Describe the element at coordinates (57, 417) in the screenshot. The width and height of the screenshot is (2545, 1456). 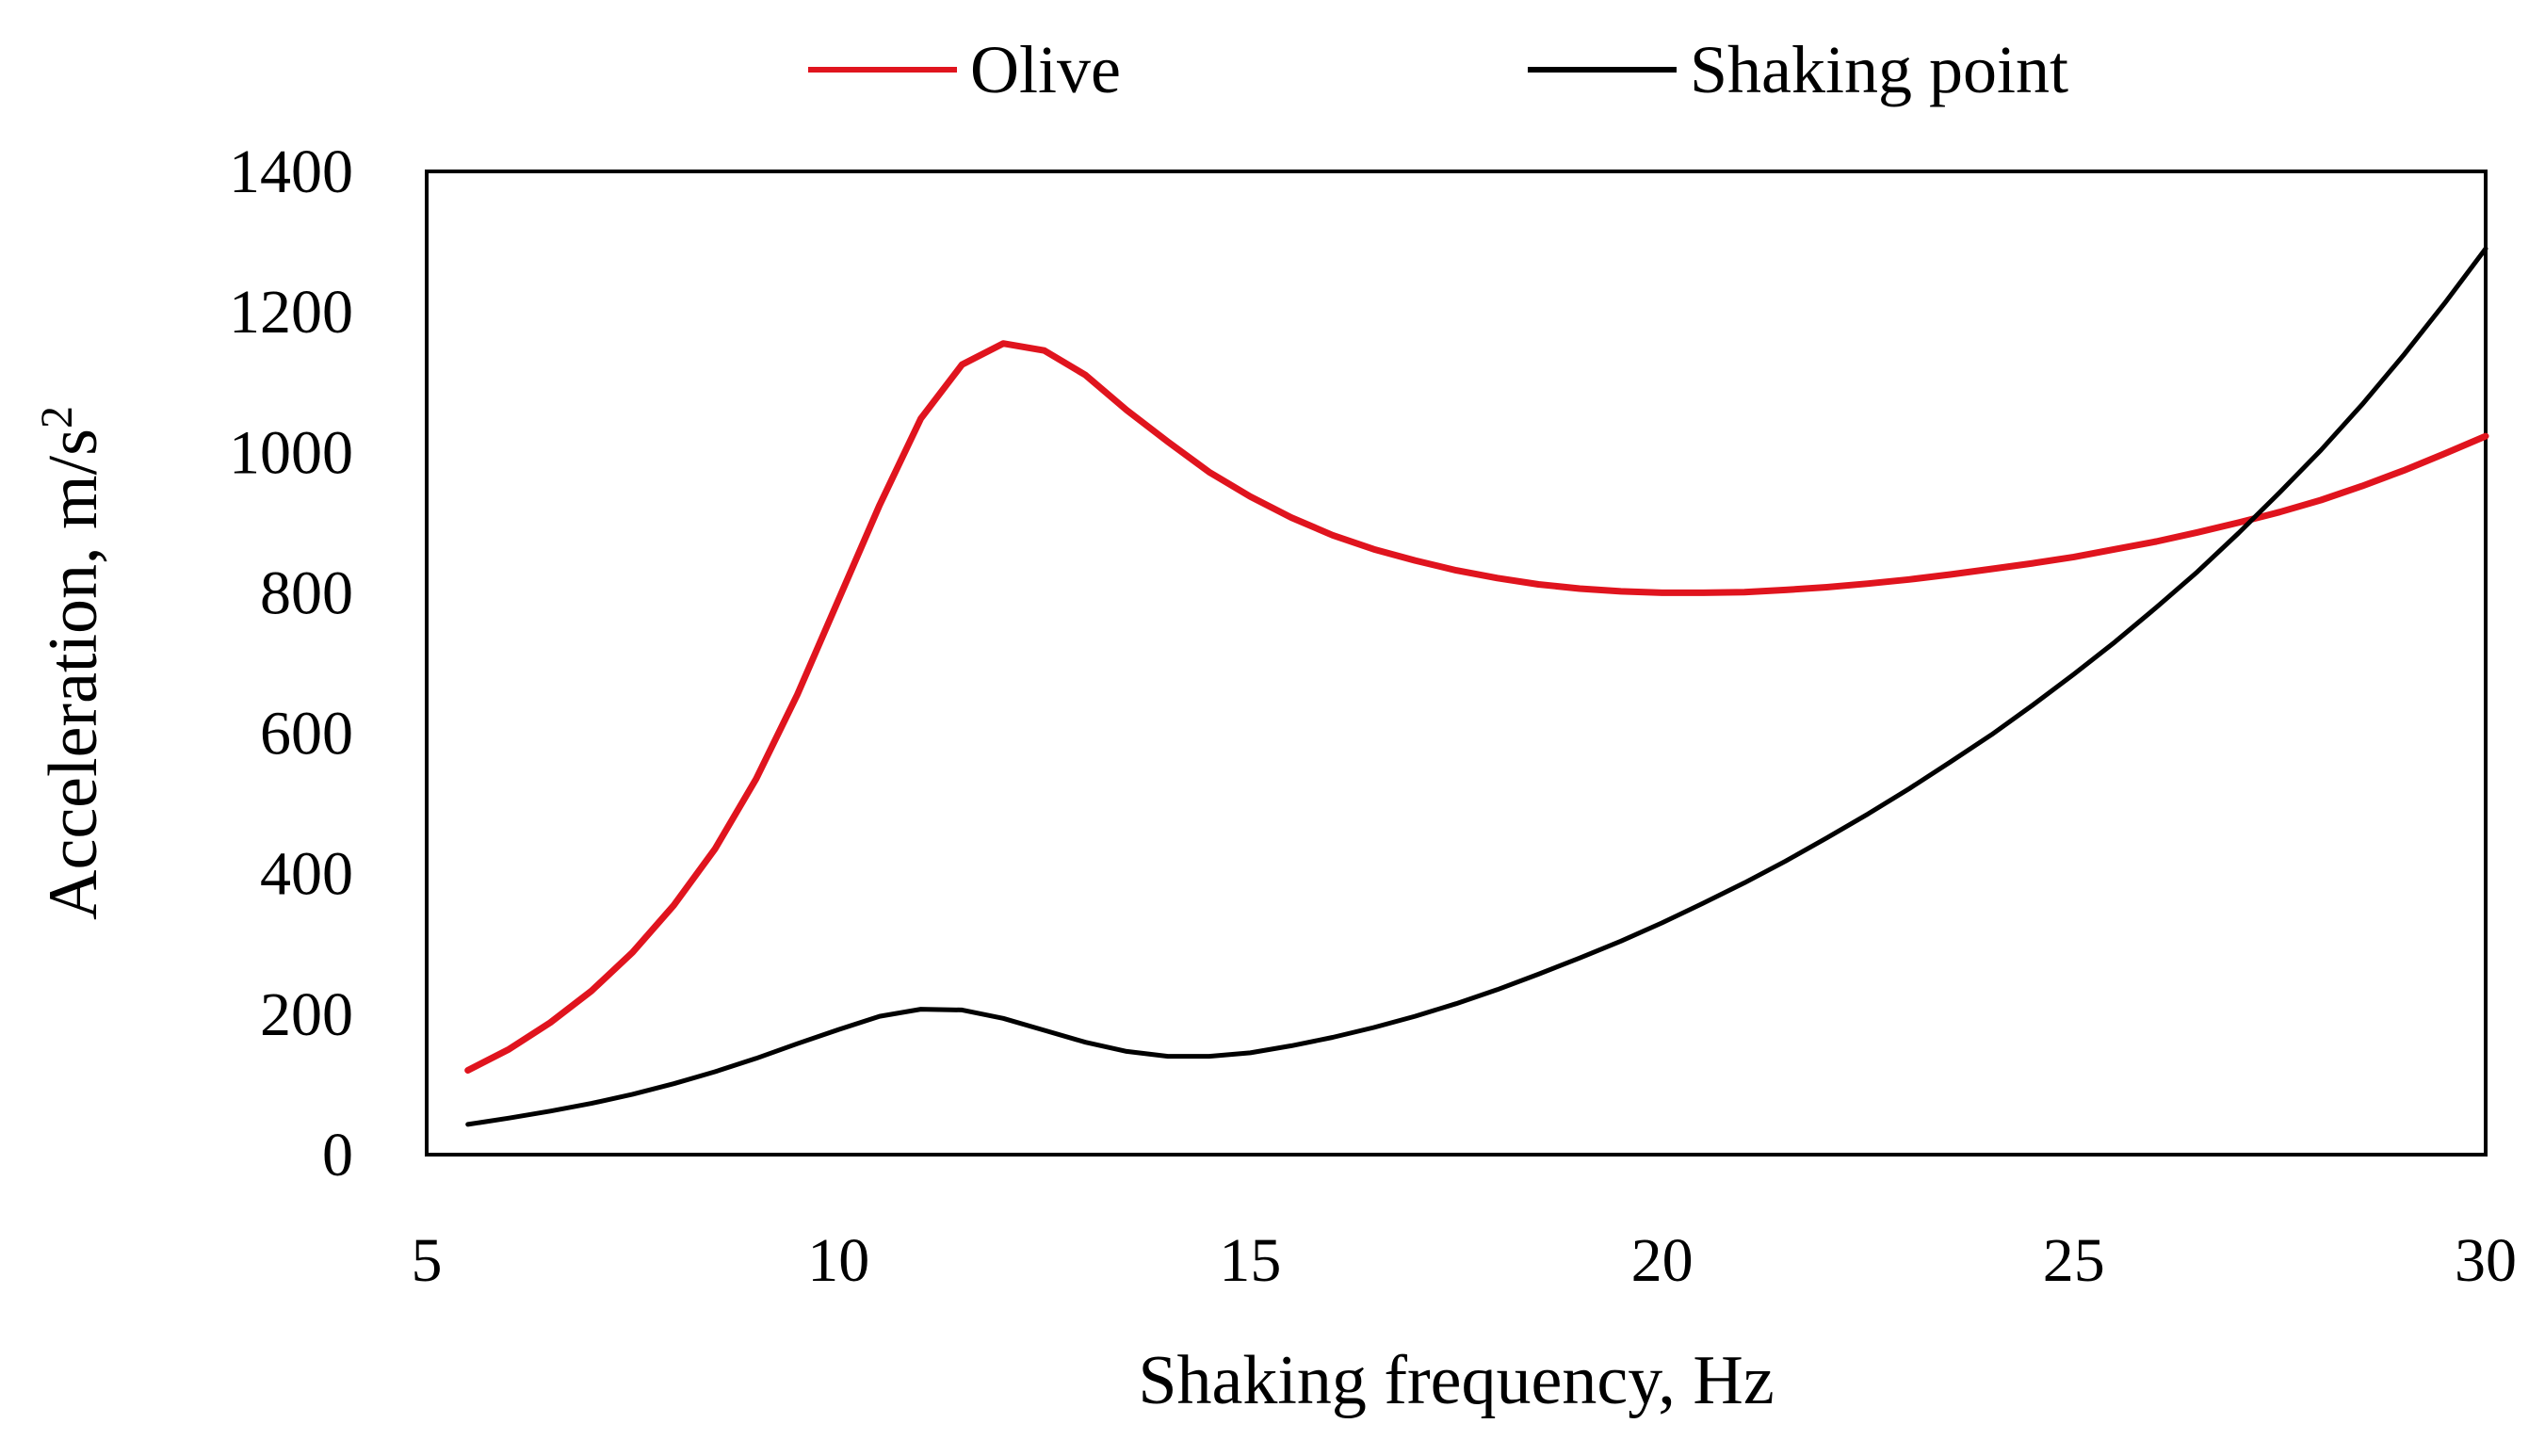
I see `y-axis-title-superscript: 2` at that location.